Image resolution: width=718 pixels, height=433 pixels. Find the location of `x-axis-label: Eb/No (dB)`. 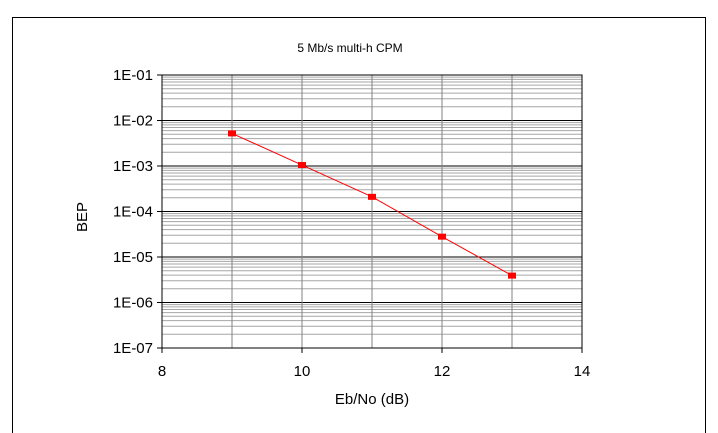

x-axis-label: Eb/No (dB) is located at coordinates (372, 399).